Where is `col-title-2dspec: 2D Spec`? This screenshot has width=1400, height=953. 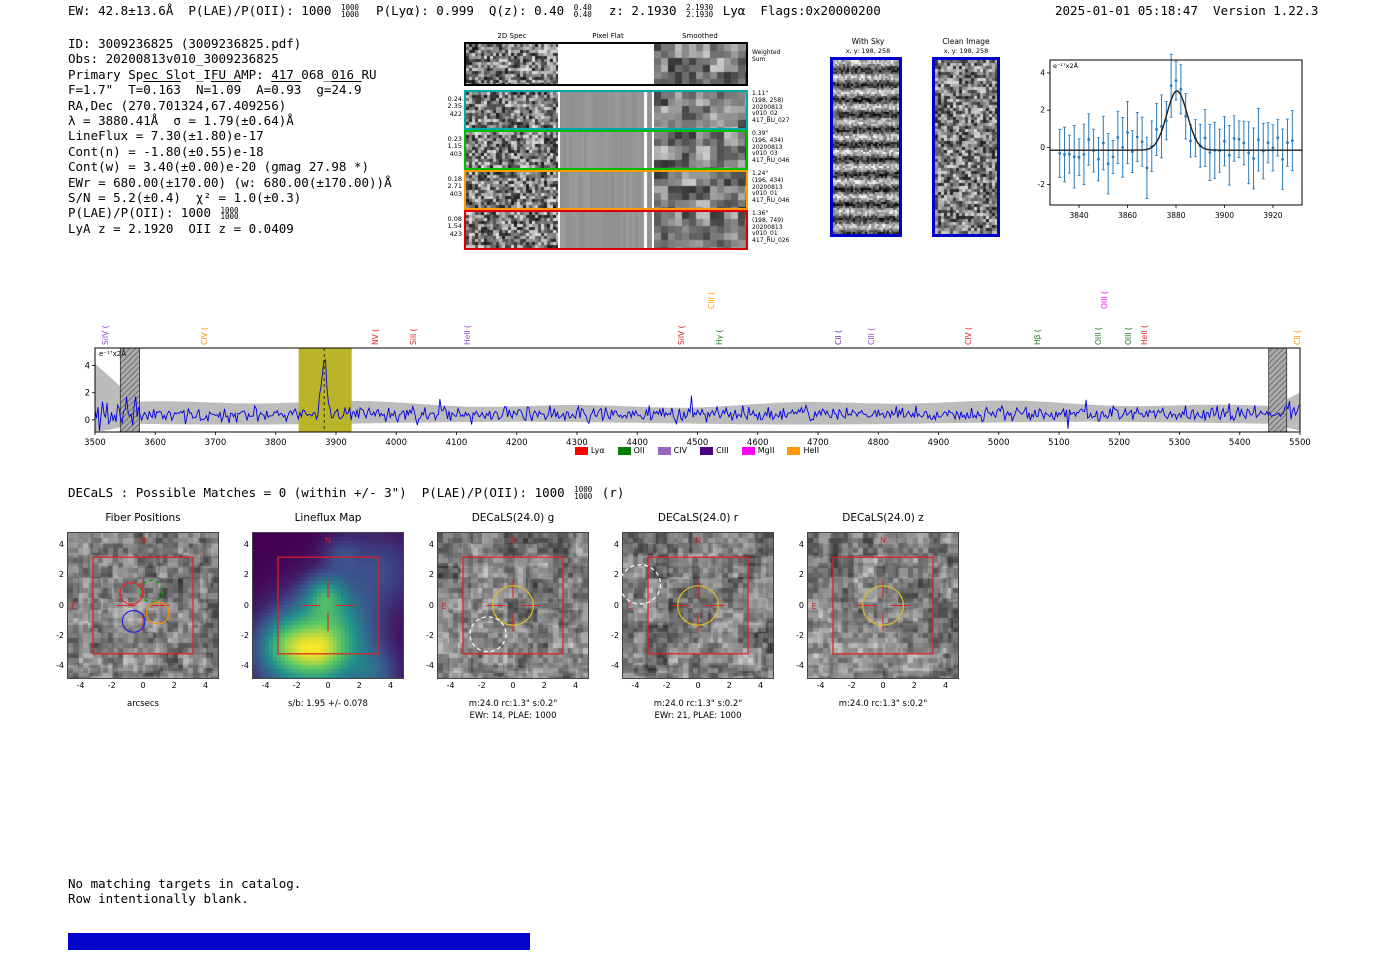 col-title-2dspec: 2D Spec is located at coordinates (512, 36).